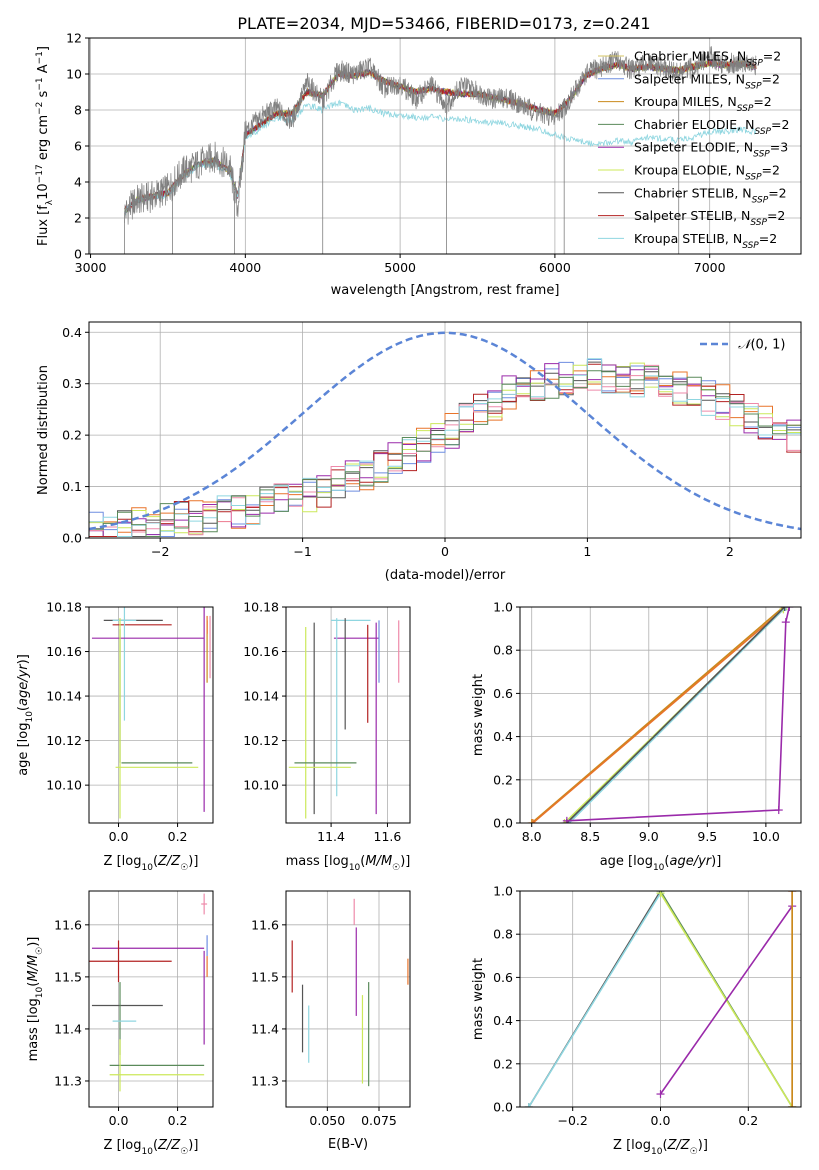  Describe the element at coordinates (74, 38) in the screenshot. I see `y-tick-label: 12` at that location.